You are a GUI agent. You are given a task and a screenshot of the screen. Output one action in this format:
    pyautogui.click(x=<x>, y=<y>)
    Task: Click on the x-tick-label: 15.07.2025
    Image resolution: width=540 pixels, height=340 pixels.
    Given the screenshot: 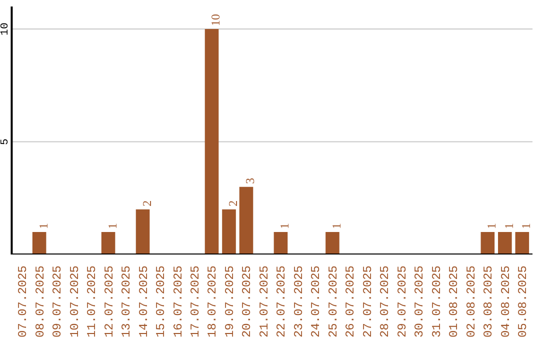 What is the action you would take?
    pyautogui.click(x=161, y=301)
    